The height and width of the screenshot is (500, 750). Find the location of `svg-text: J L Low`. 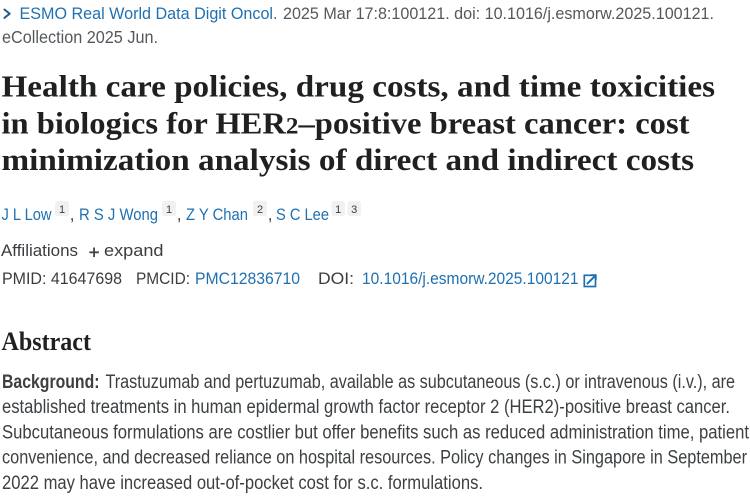

svg-text: J L Low is located at coordinates (27, 214).